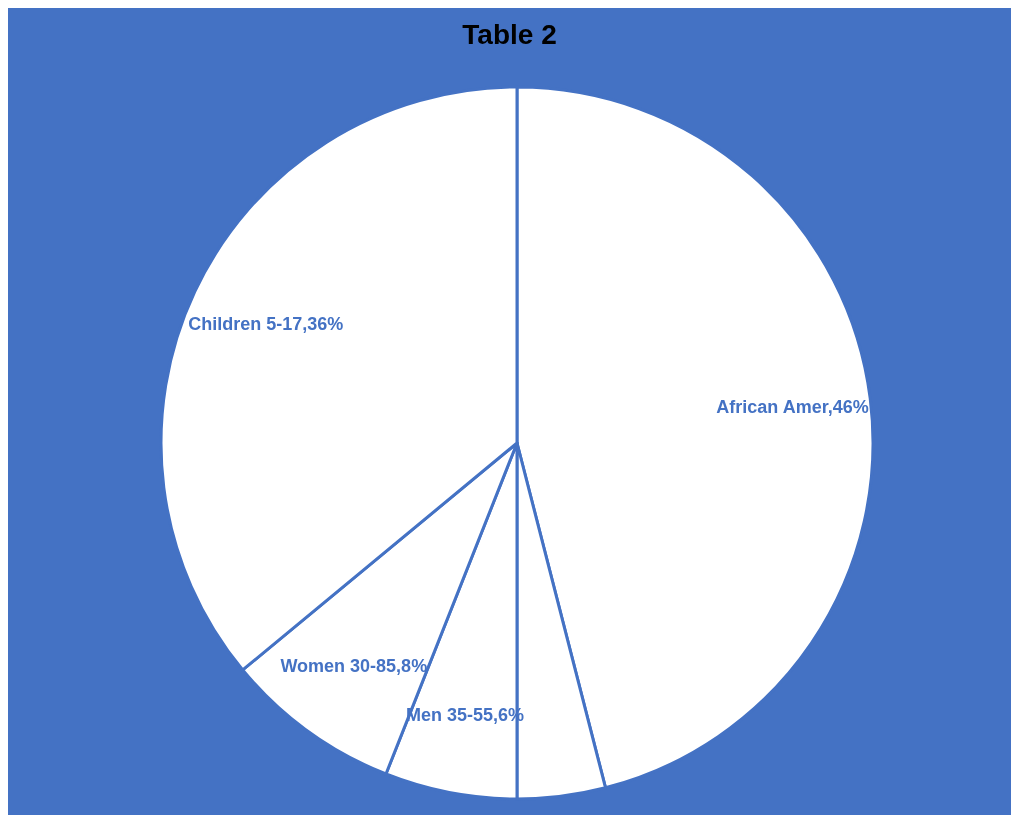  I want to click on slice-label: Children 5-17,36%, so click(266, 323).